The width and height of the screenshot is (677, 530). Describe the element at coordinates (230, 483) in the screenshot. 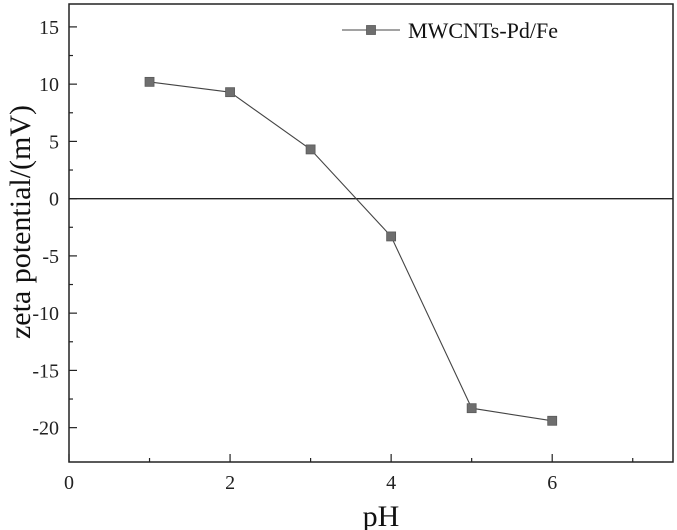

I see `x-tick-label: 2` at that location.